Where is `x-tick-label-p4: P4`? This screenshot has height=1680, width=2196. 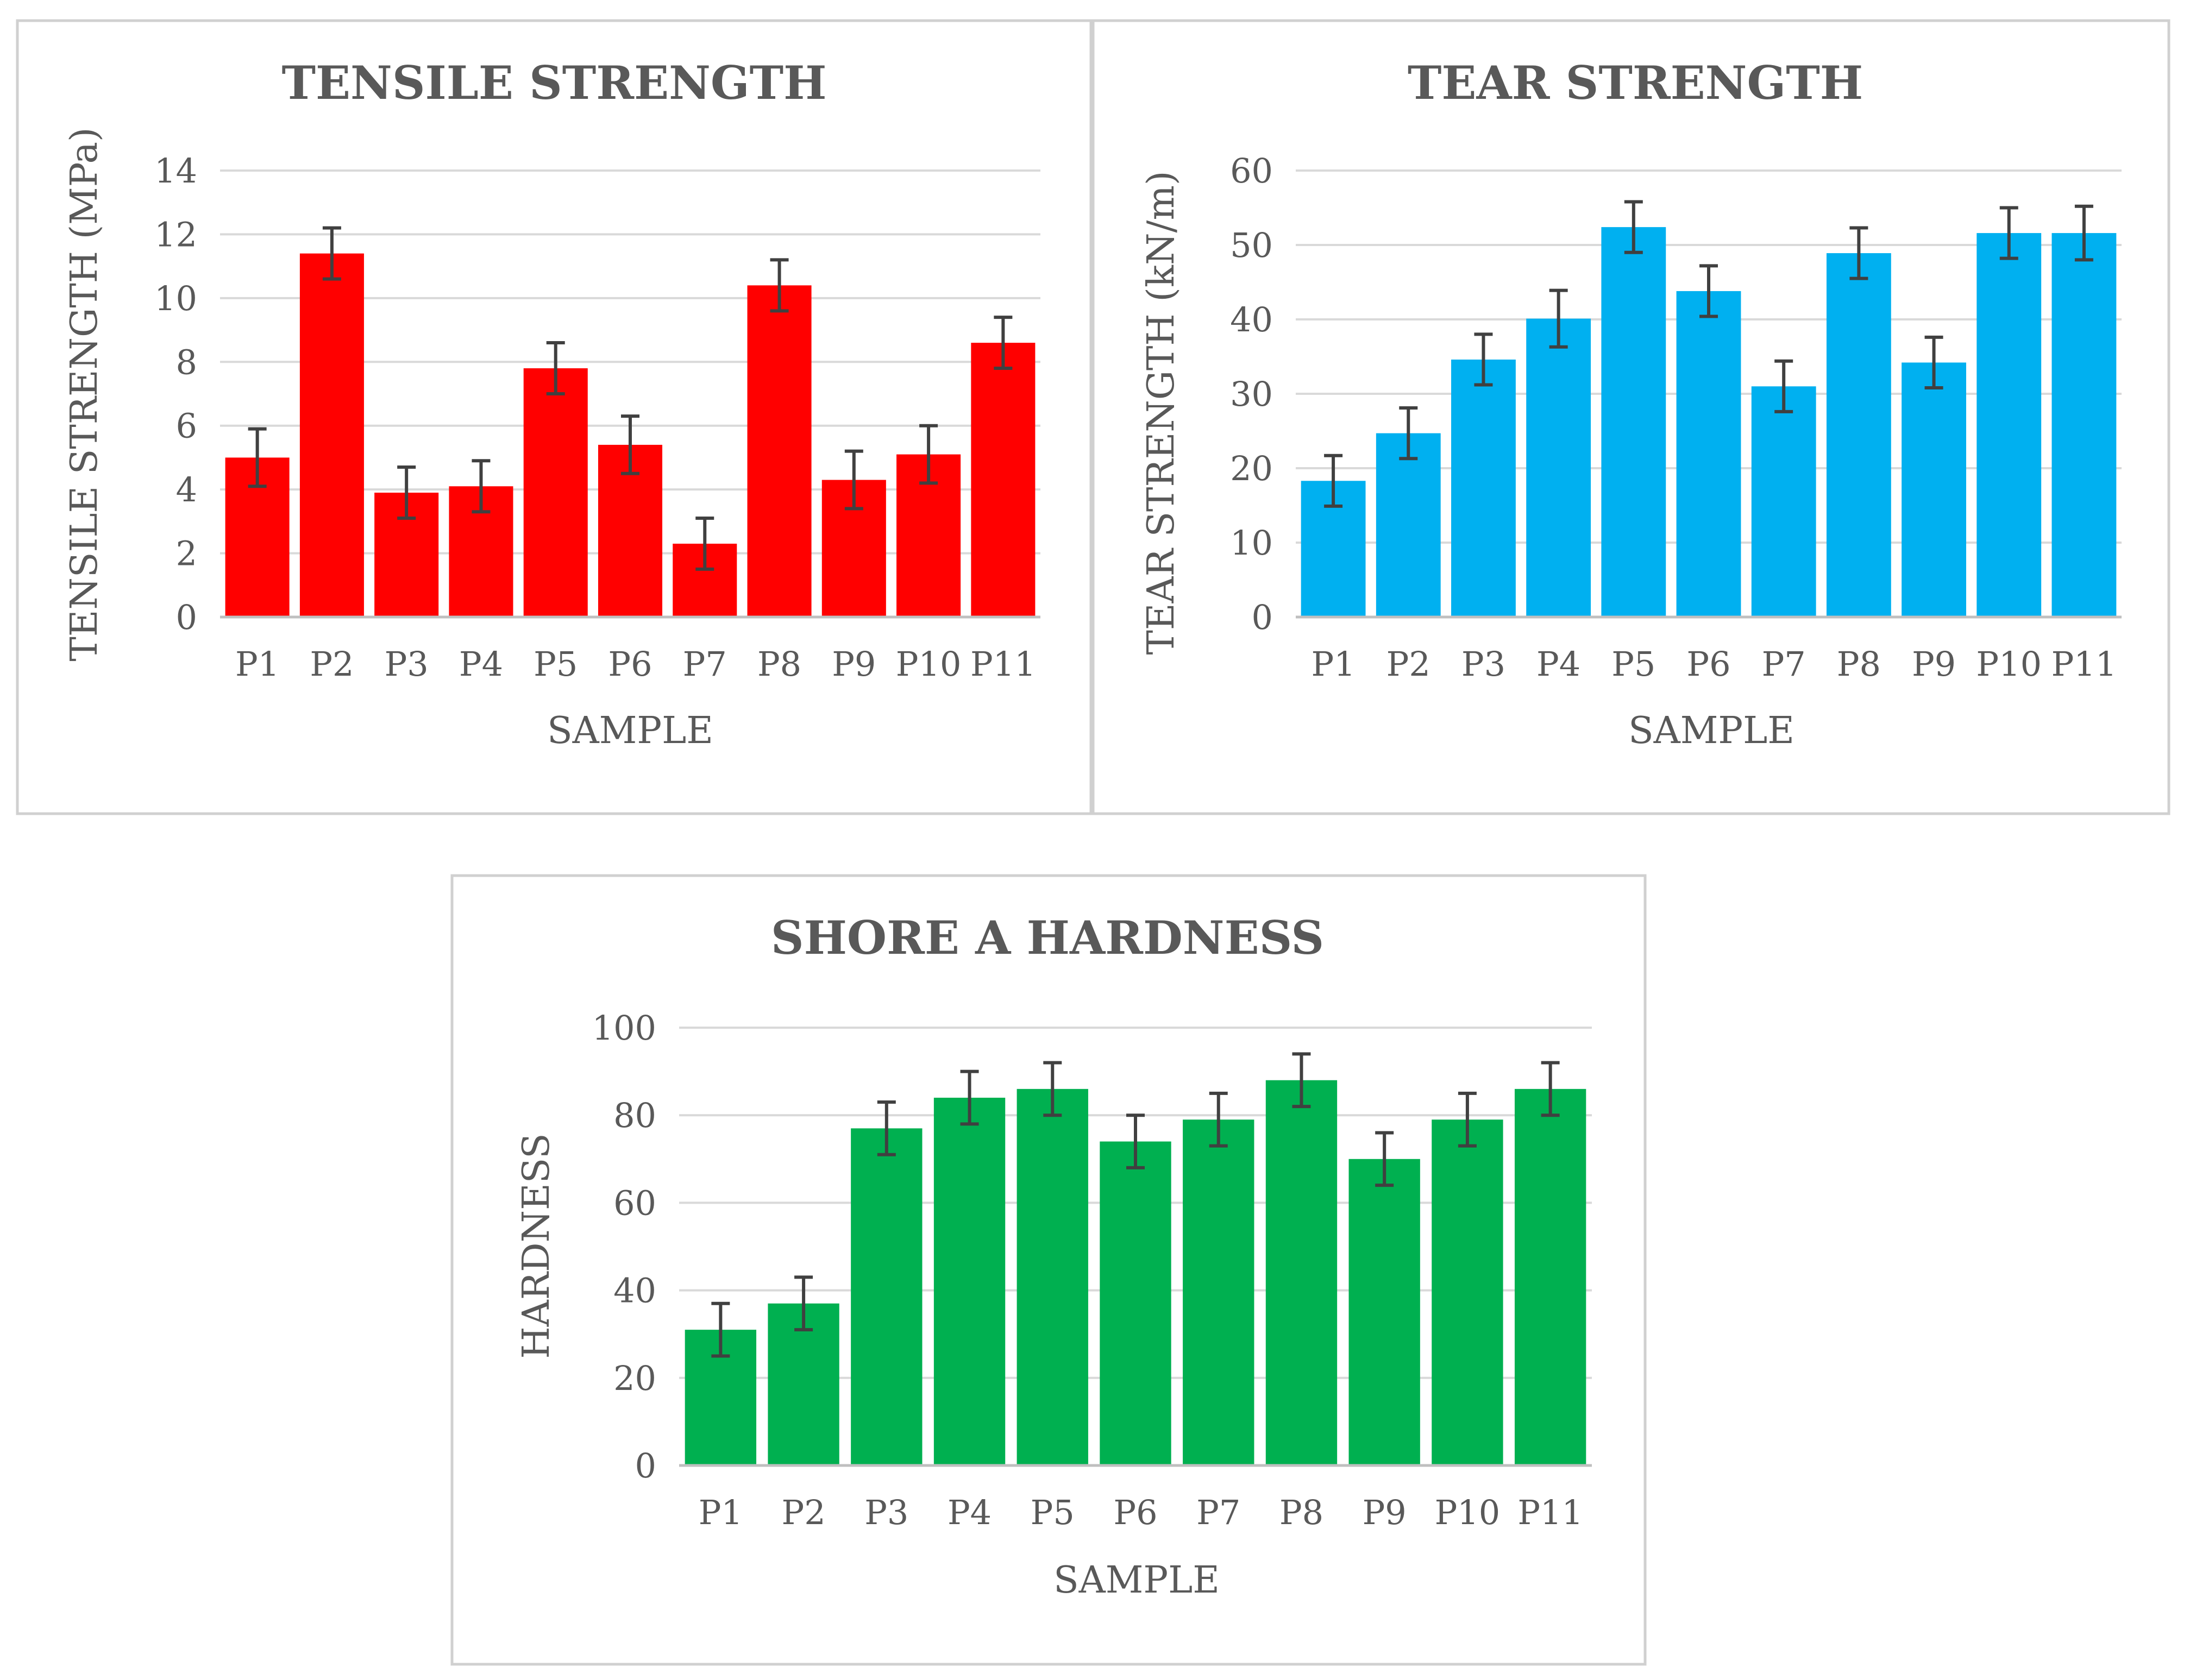
x-tick-label-p4: P4 is located at coordinates (481, 664).